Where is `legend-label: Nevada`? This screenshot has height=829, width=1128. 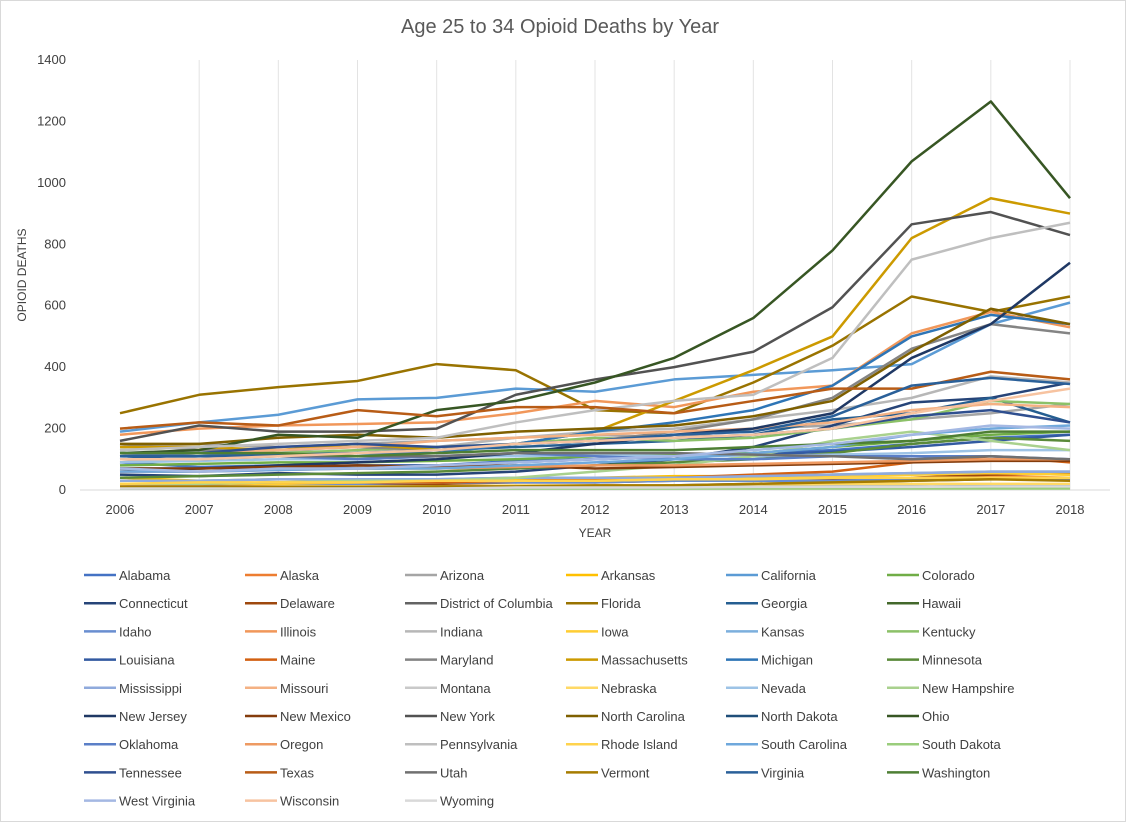 legend-label: Nevada is located at coordinates (784, 688).